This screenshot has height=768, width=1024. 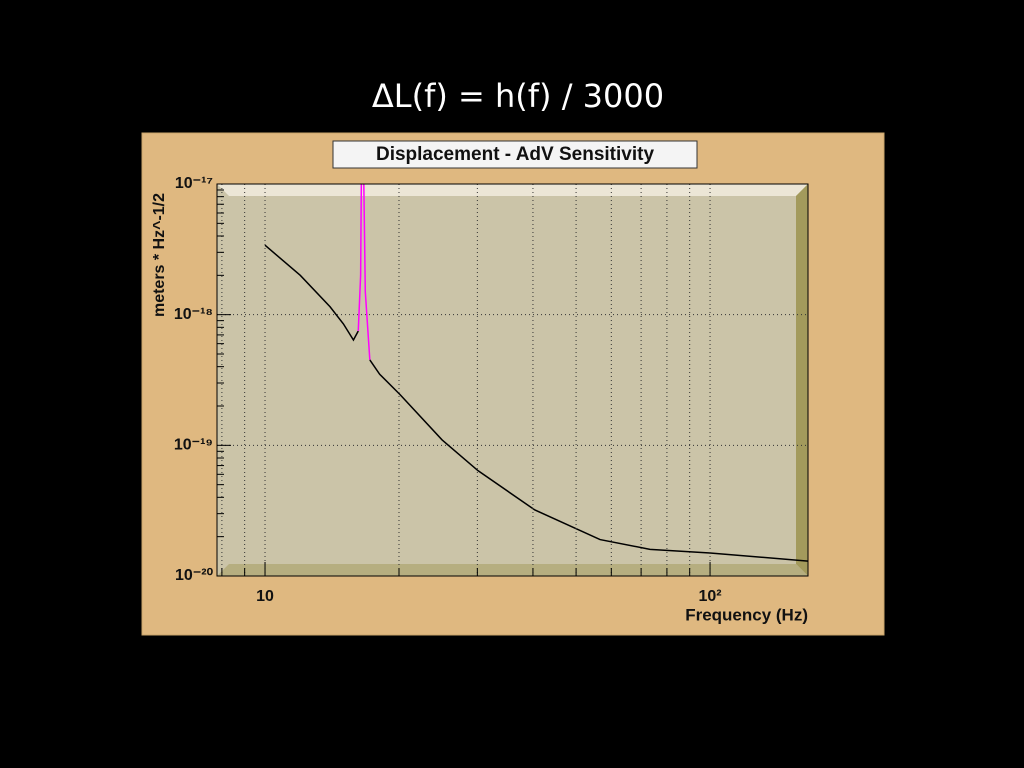 I want to click on bevel-top, so click(x=512, y=190).